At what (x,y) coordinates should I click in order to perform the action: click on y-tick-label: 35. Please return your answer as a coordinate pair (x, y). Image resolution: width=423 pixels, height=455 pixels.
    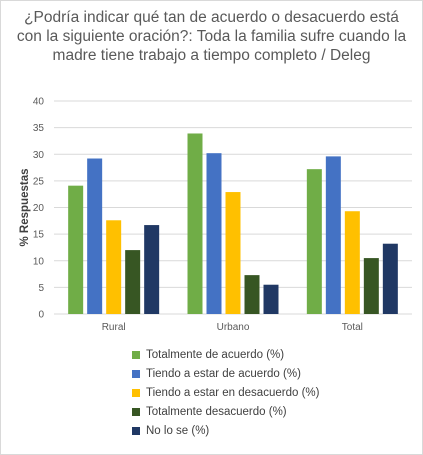
    Looking at the image, I should click on (39, 128).